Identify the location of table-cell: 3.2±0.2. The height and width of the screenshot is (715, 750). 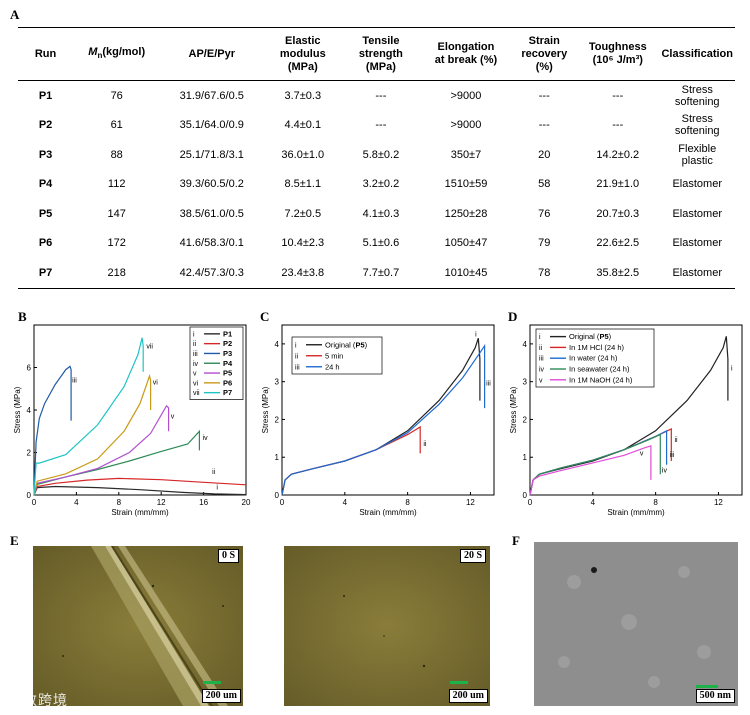
(381, 184).